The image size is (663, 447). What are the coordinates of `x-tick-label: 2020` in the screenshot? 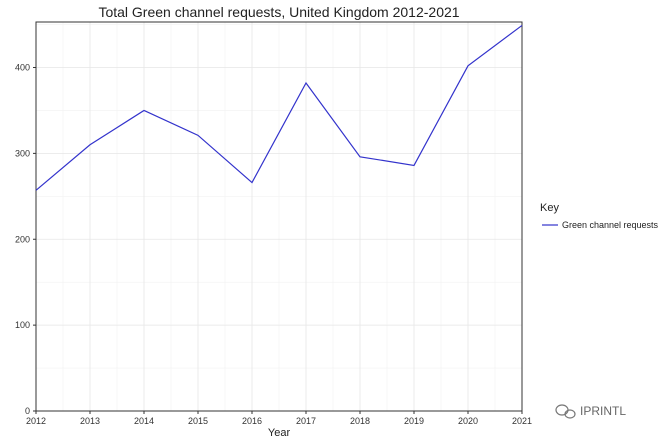 It's located at (468, 421).